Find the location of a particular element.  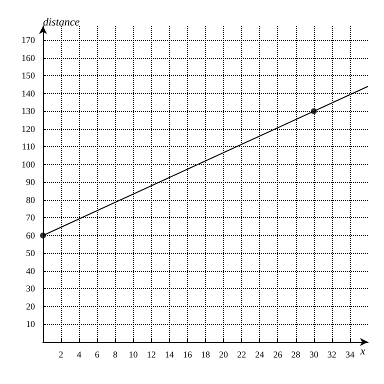

y-tick-label: 30 is located at coordinates (31, 289).